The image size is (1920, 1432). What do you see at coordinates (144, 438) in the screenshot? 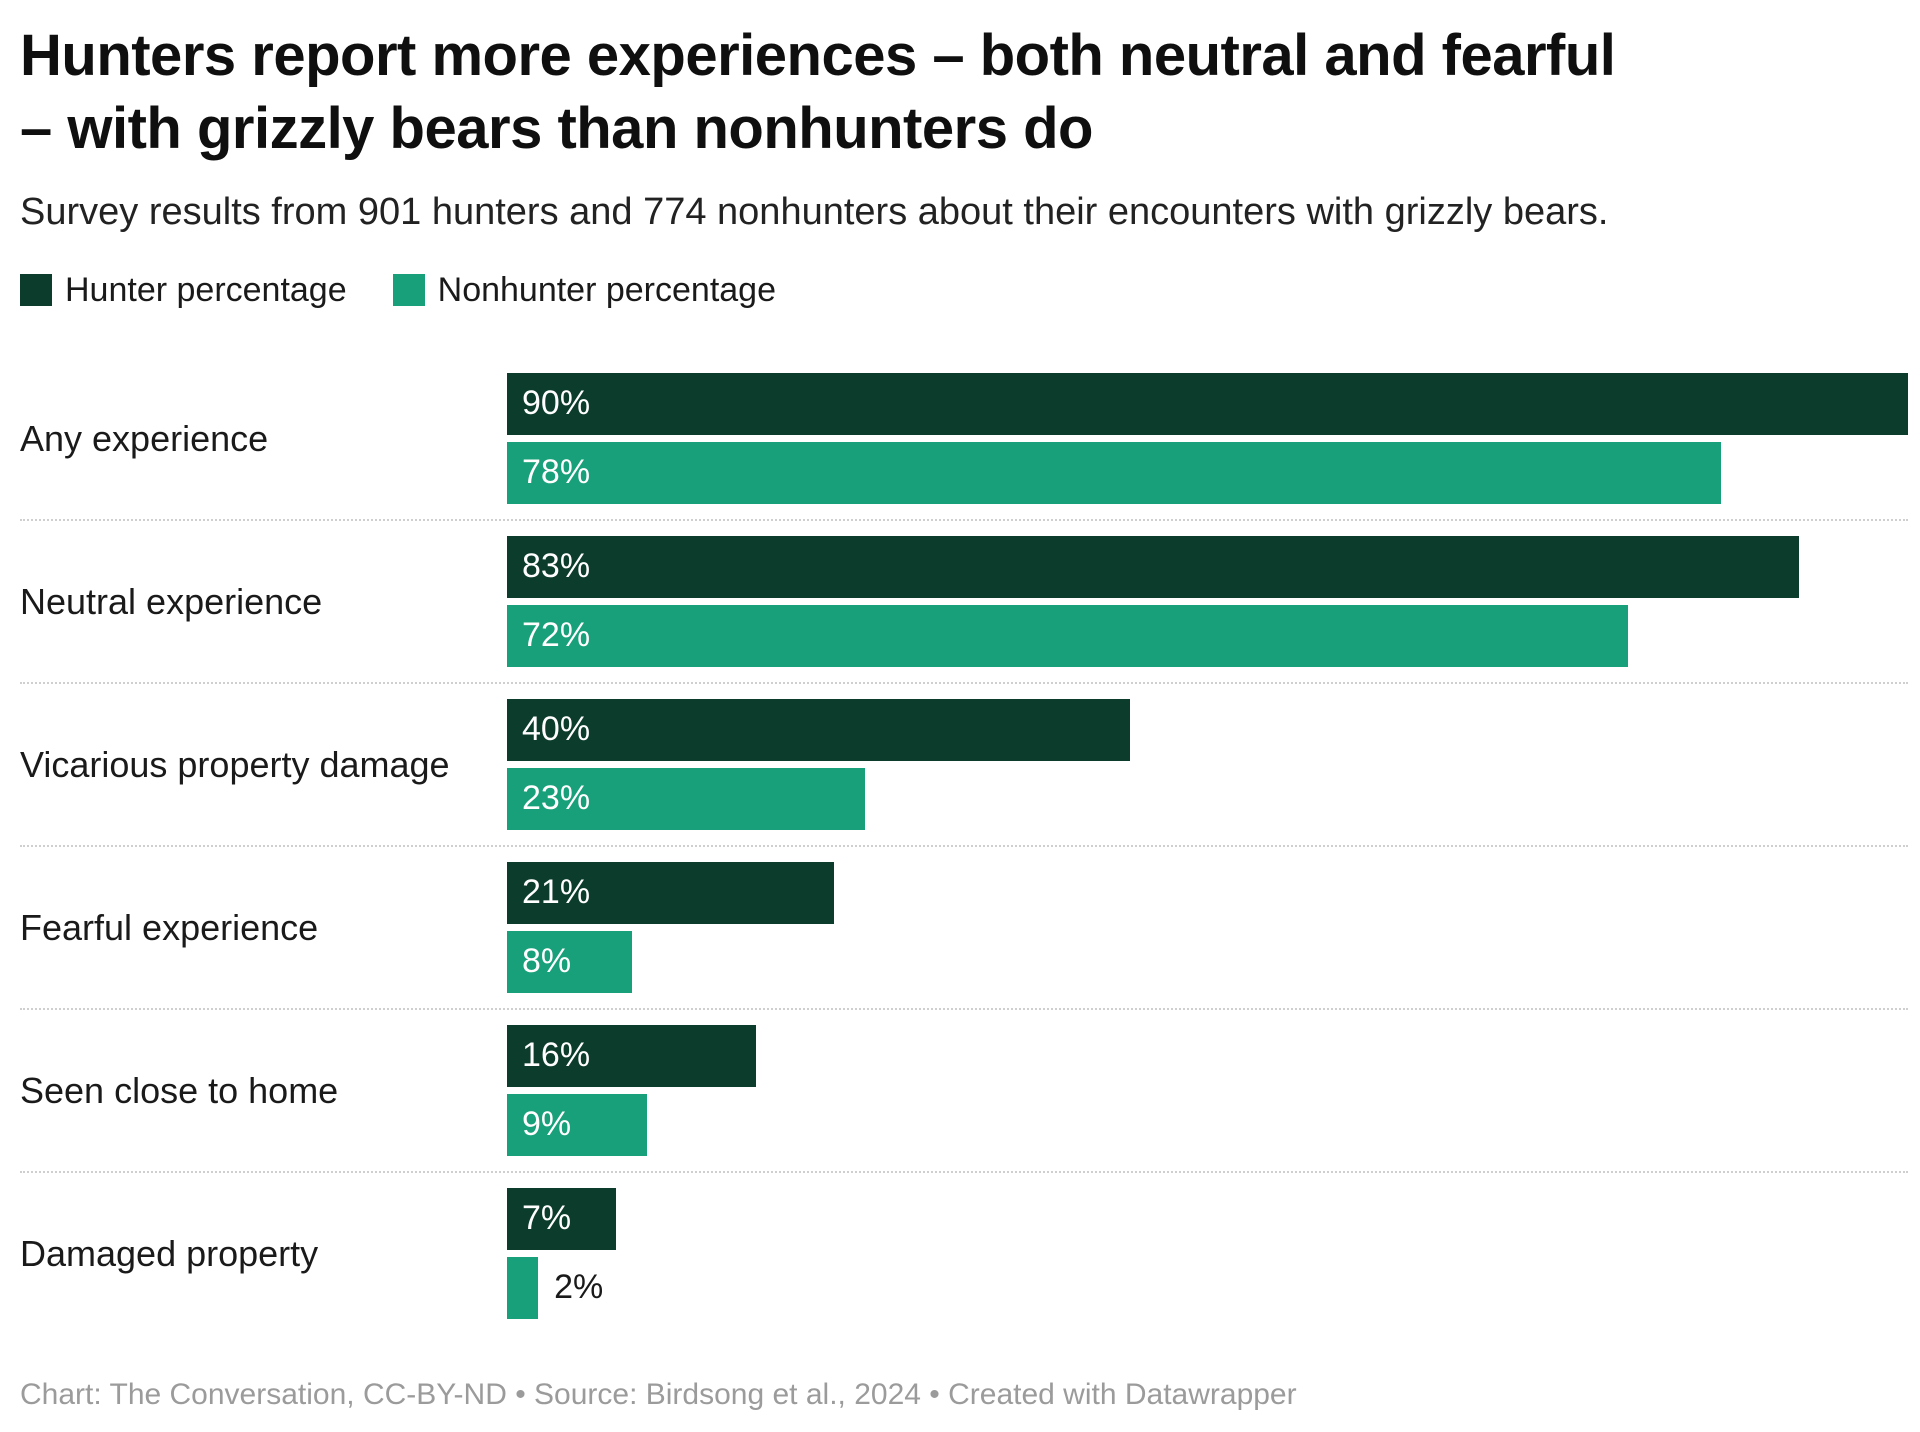
I see `category-label: Any experience` at bounding box center [144, 438].